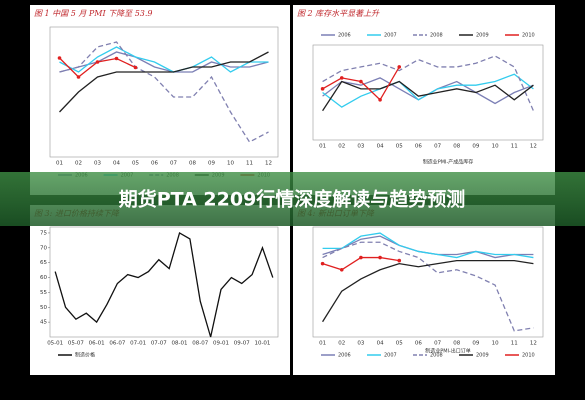 This screenshot has height=400, width=585. I want to click on banner-band, so click(292, 199).